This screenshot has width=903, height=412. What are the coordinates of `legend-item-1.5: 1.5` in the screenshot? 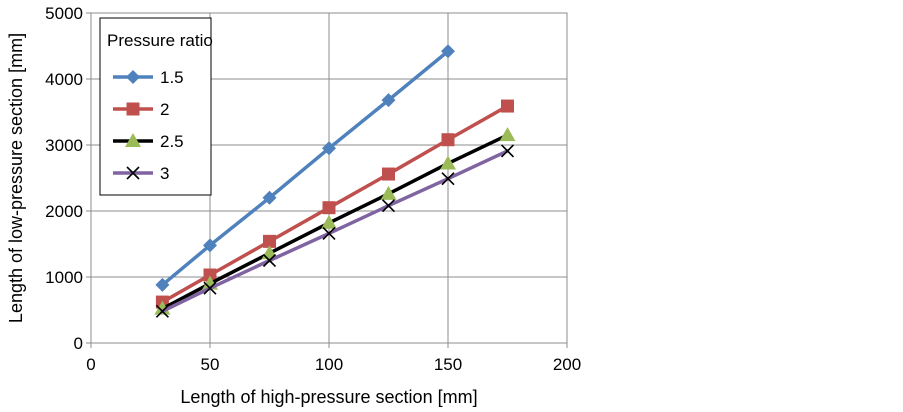 It's located at (148, 77).